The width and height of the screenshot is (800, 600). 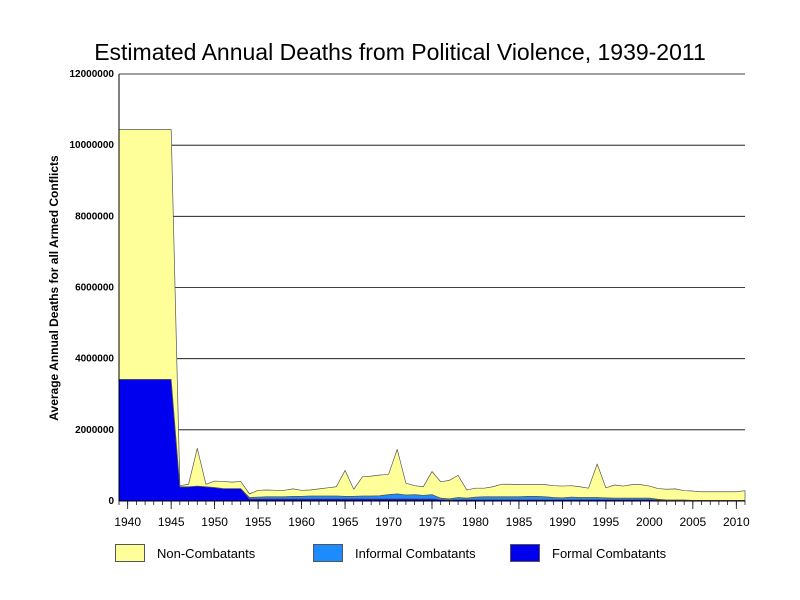 I want to click on y-tick-label: 6000000, so click(x=94, y=288).